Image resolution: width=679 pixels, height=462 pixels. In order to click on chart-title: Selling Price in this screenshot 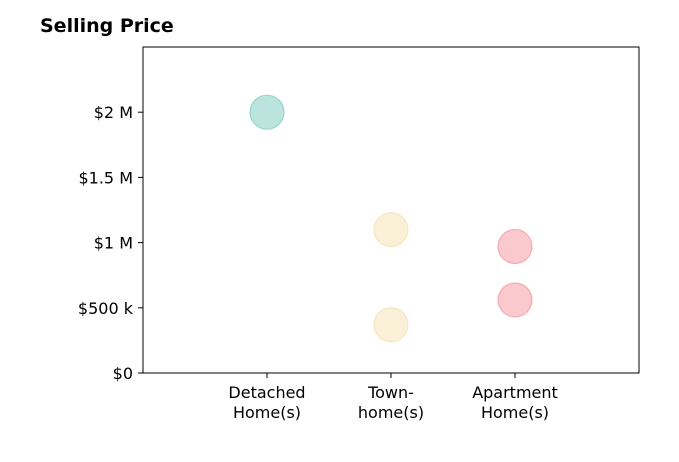, I will do `click(107, 26)`.